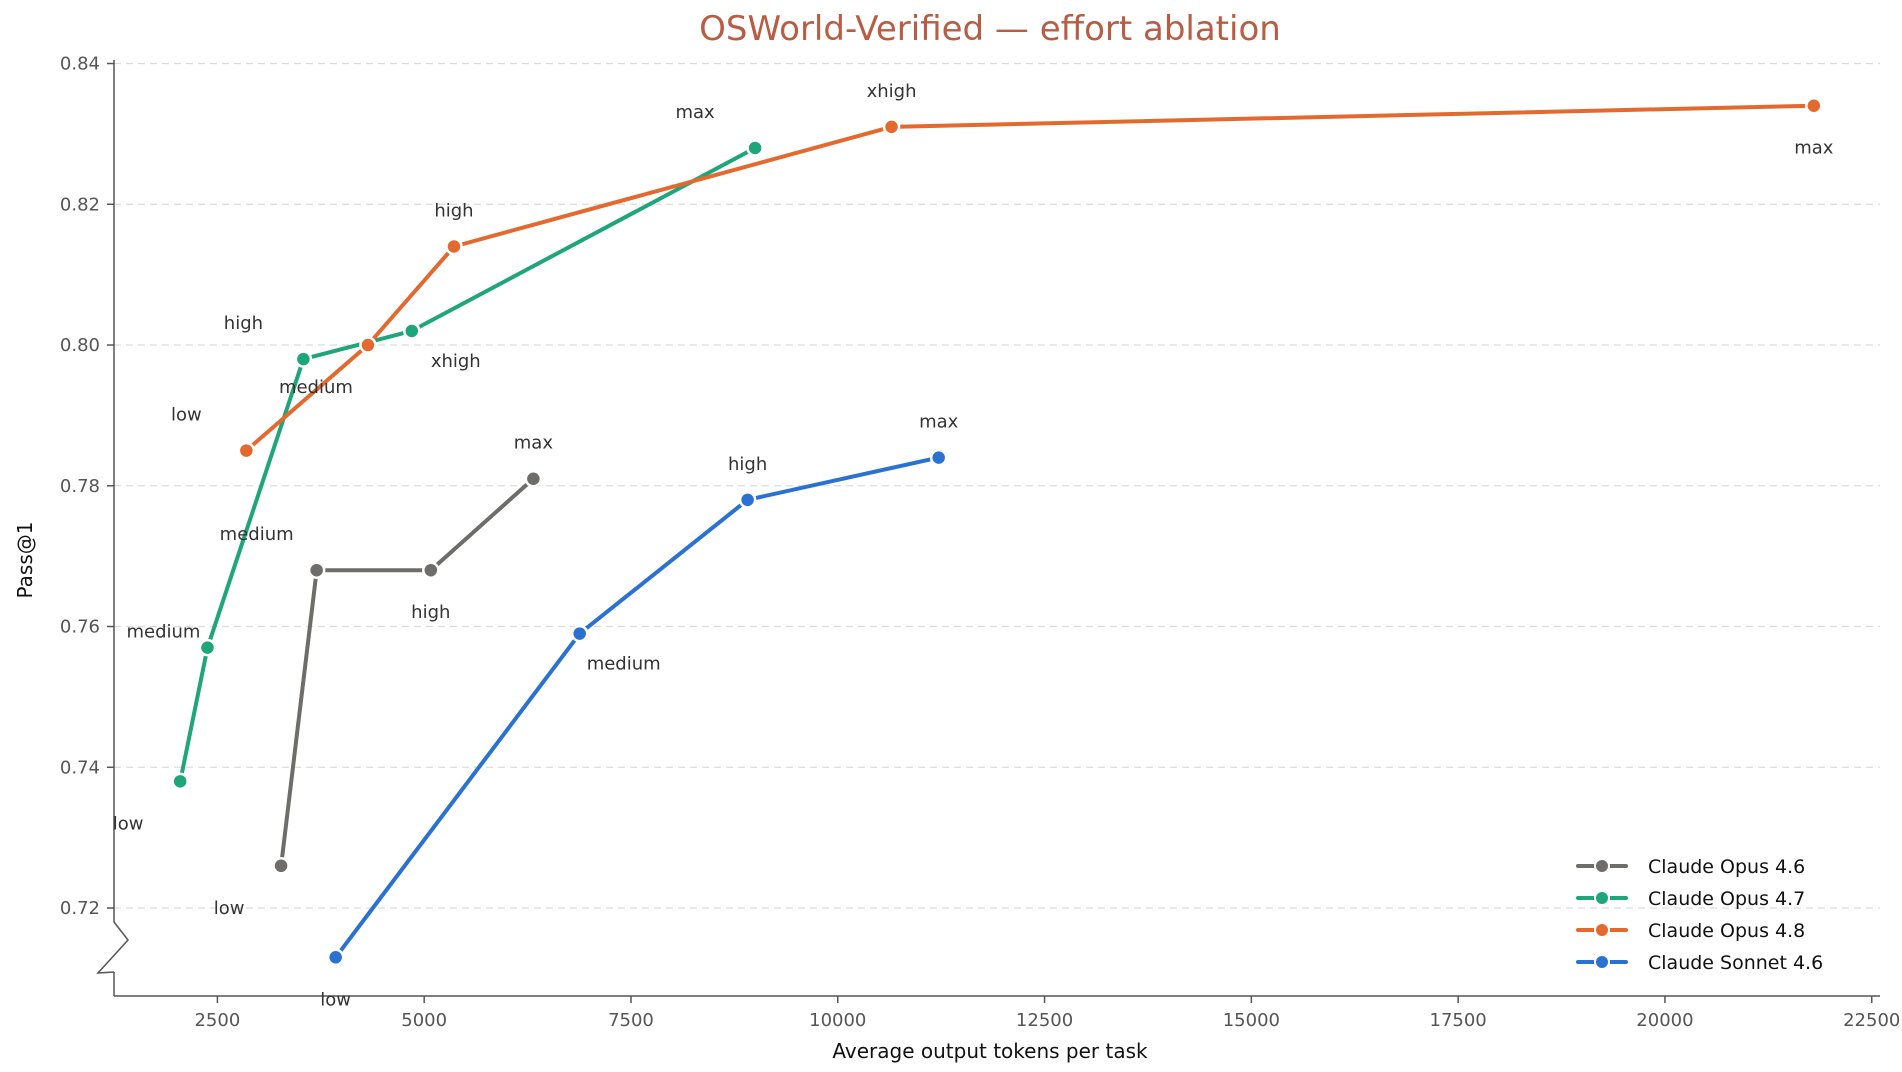  I want to click on x-tick-label: 5000, so click(424, 1020).